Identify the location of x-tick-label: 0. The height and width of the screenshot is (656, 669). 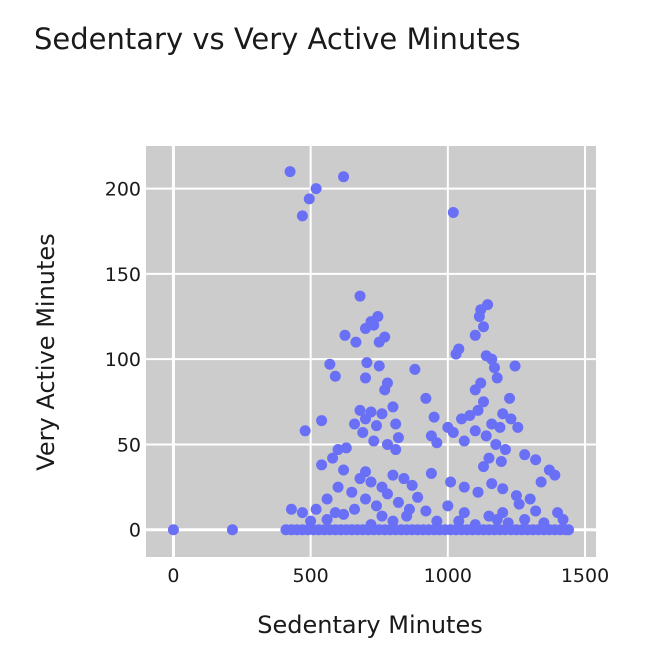
(173, 576).